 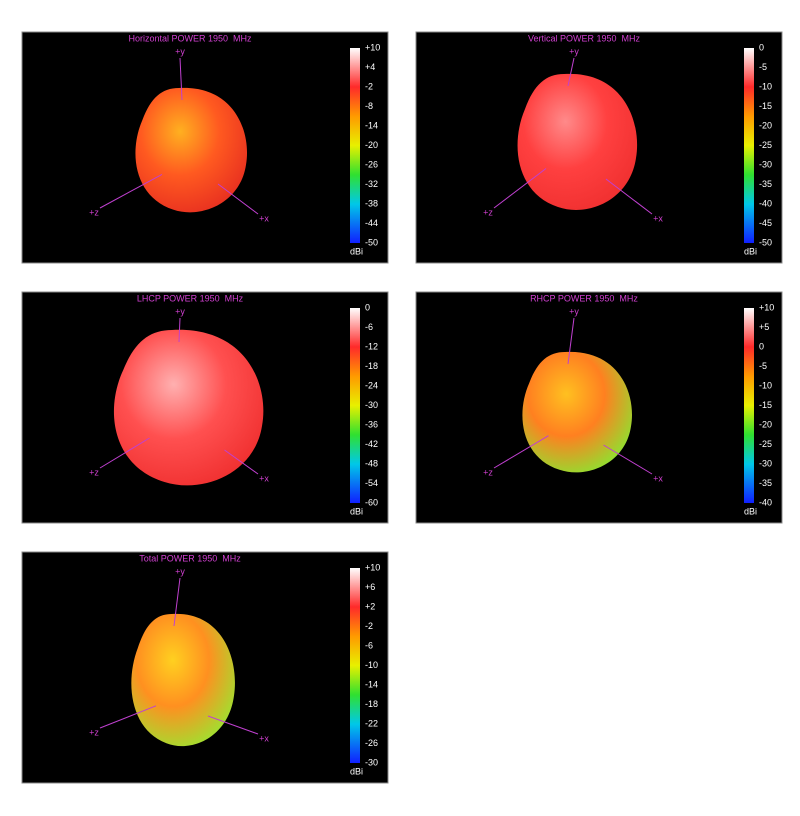 What do you see at coordinates (765, 242) in the screenshot?
I see `colorbar-label: -50` at bounding box center [765, 242].